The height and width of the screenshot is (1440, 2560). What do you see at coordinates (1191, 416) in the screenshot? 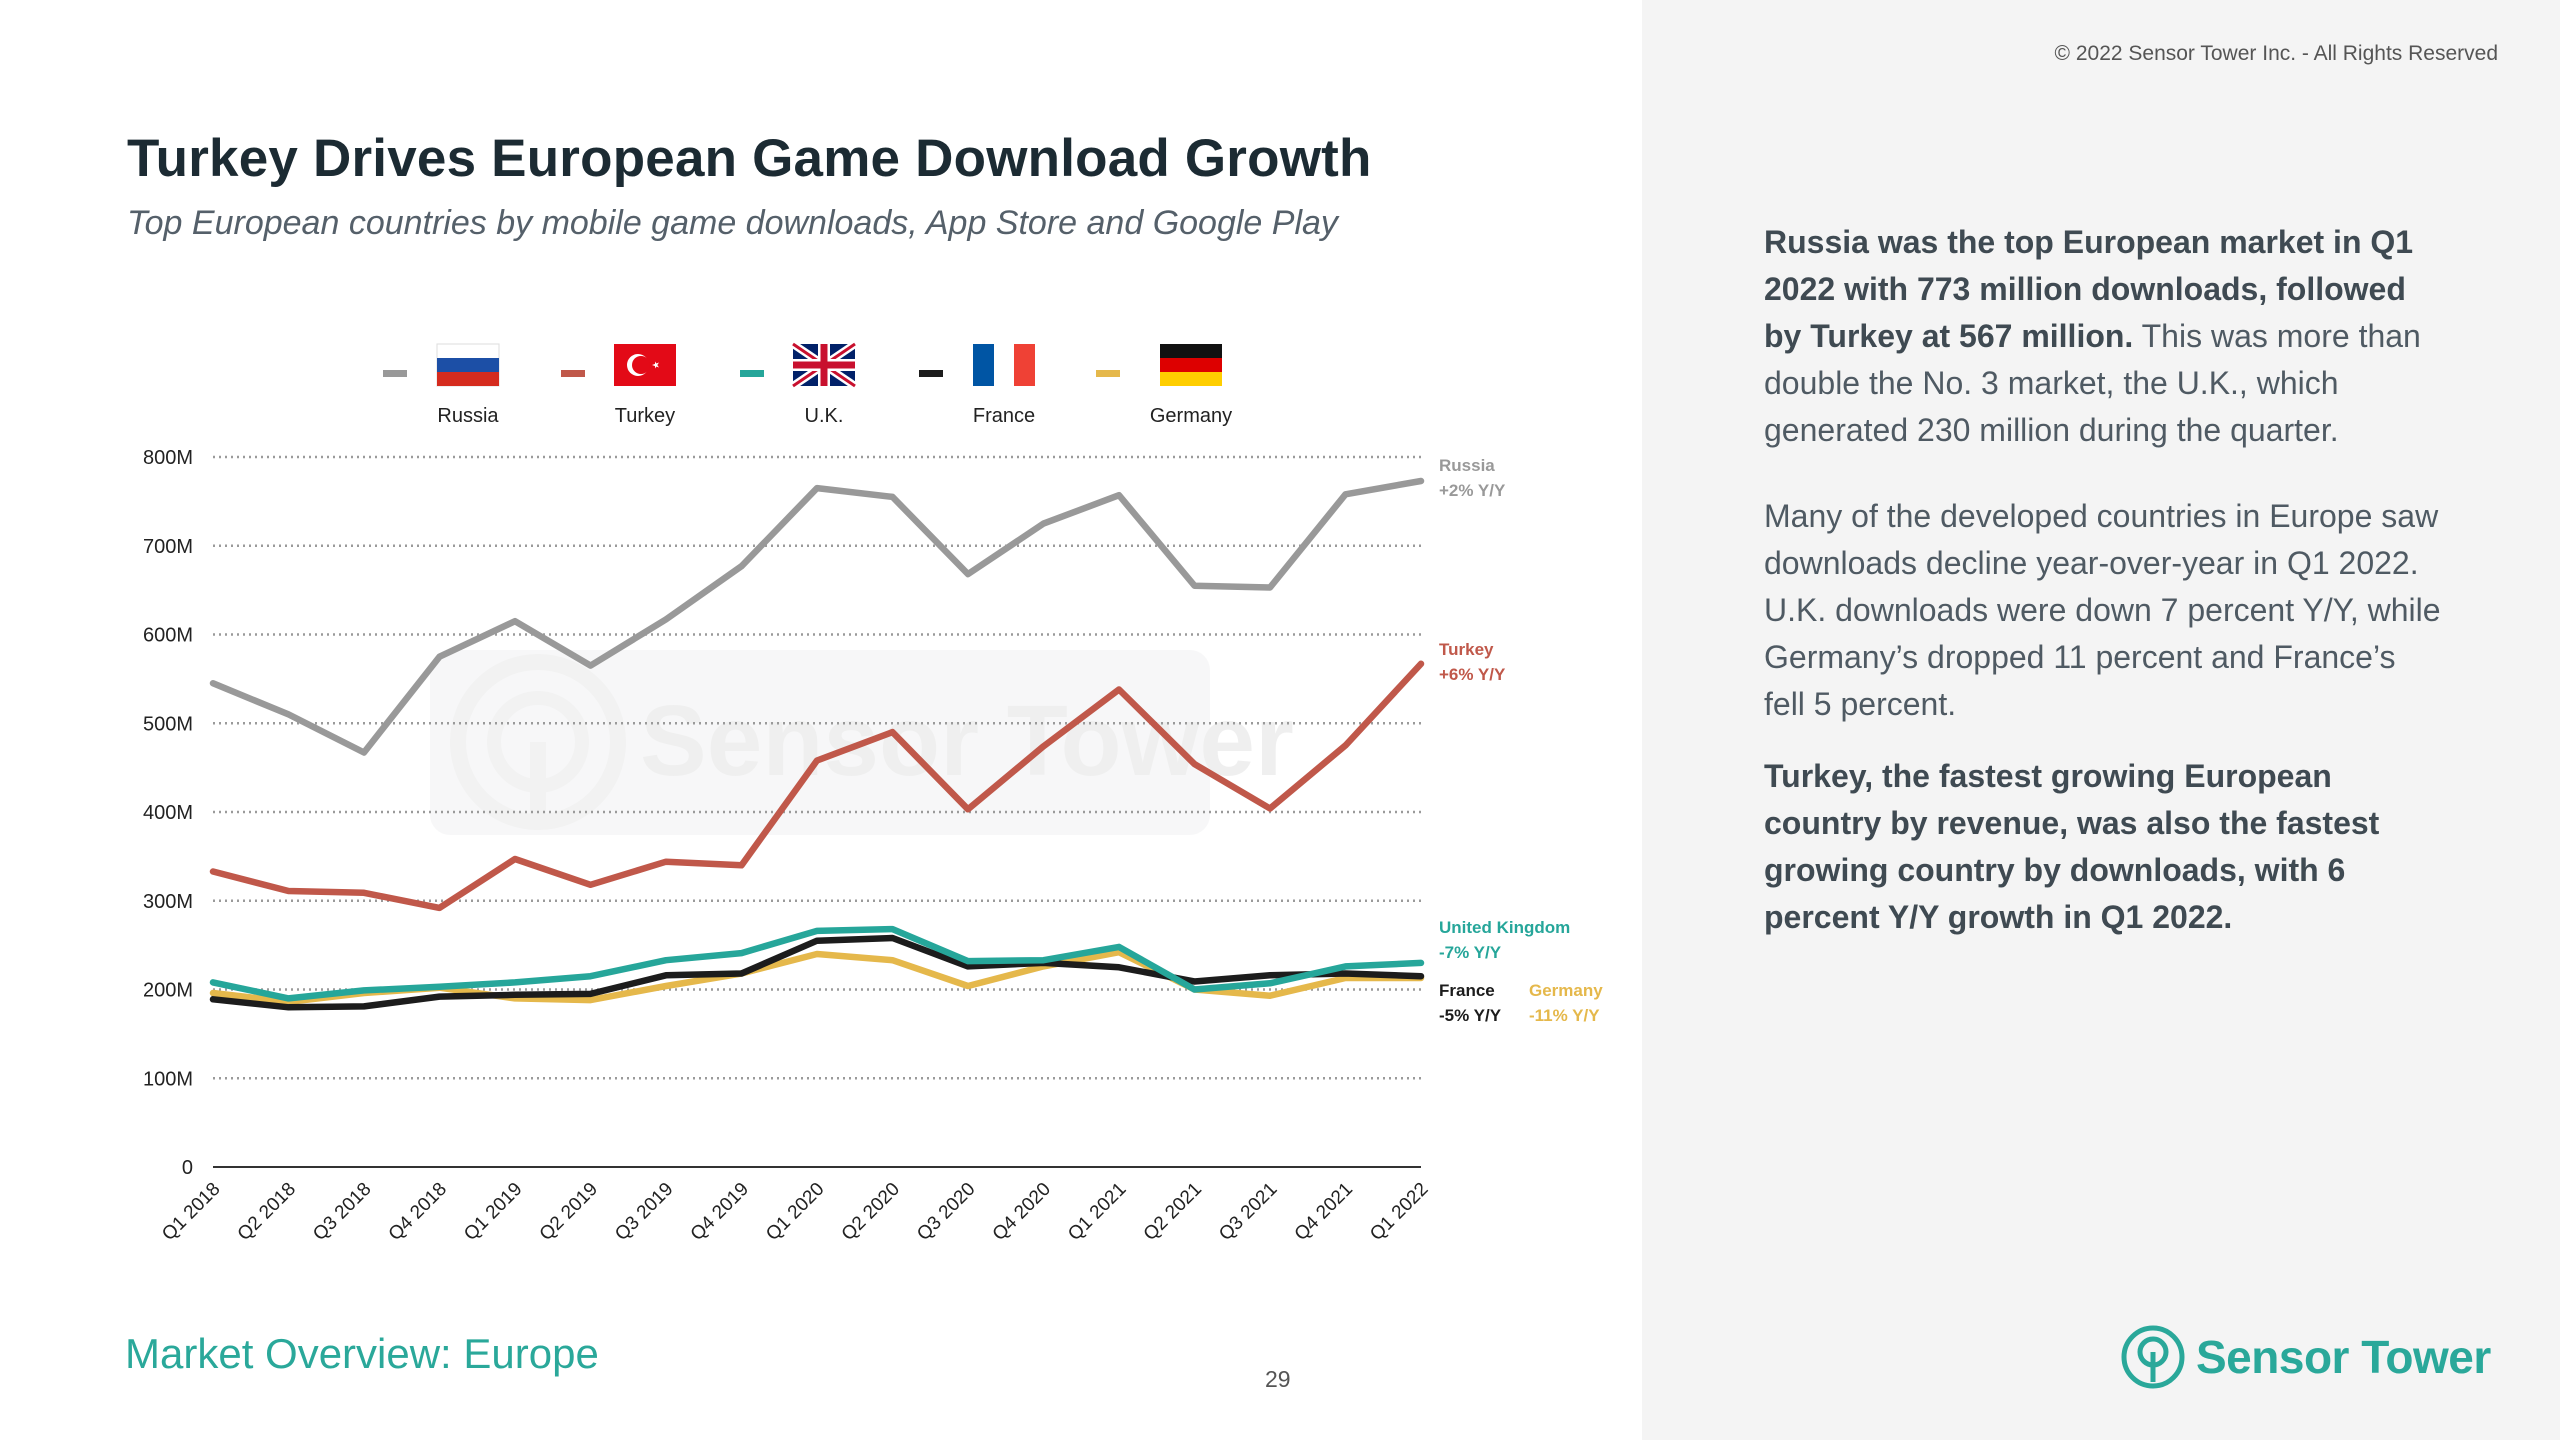
I see `legend-label-germany: Germany` at bounding box center [1191, 416].